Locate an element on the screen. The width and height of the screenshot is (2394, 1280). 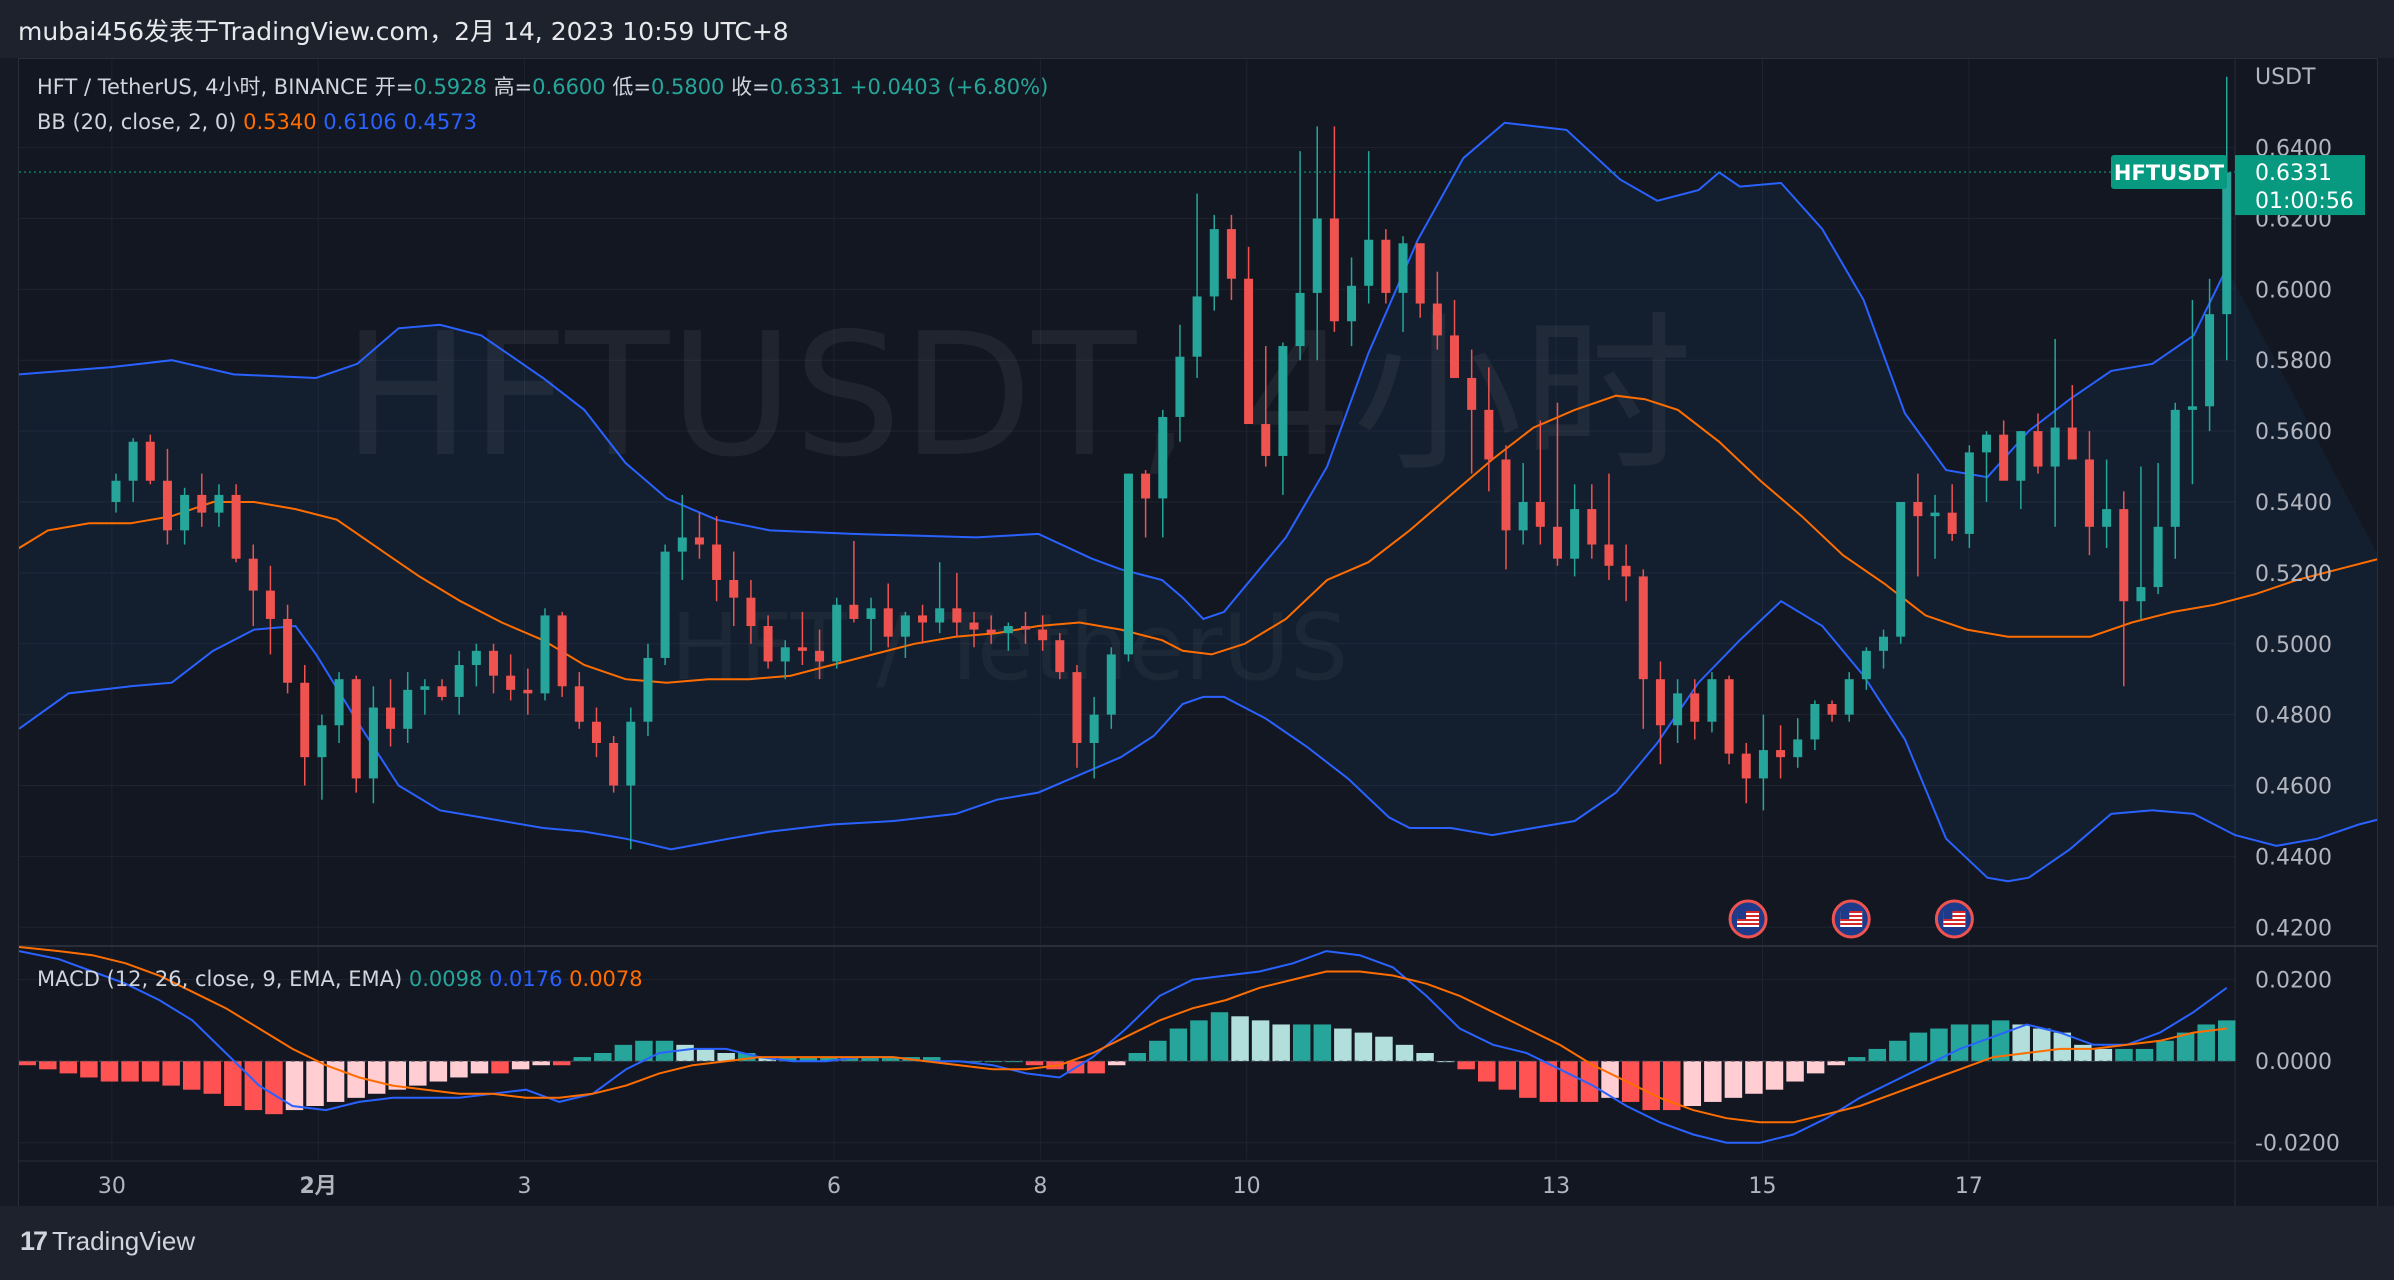
macd-tick-label: 0.0000 is located at coordinates (2293, 1062).